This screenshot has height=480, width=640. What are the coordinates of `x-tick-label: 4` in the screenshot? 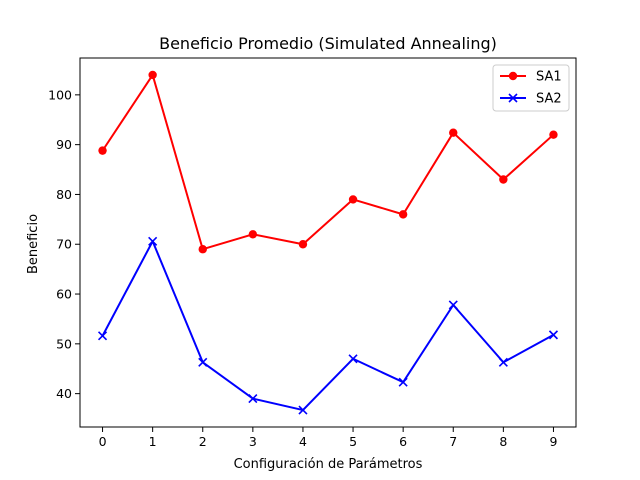 It's located at (303, 441).